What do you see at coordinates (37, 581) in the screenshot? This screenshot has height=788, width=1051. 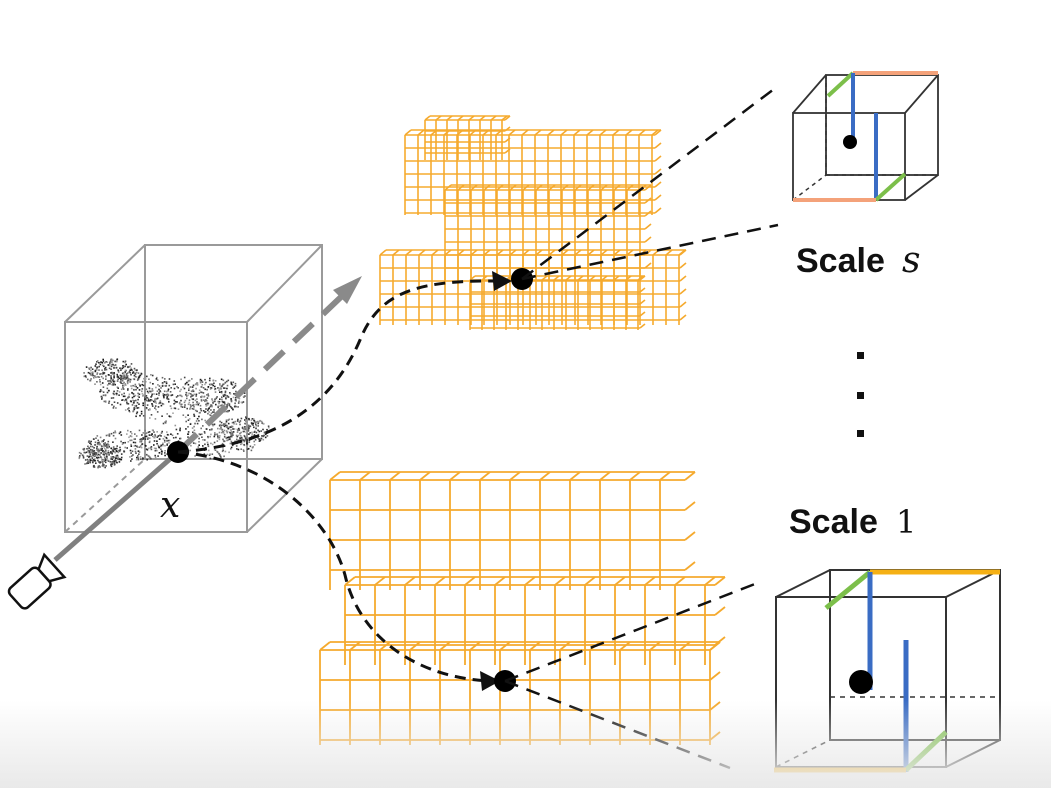 I see `camera-icon` at bounding box center [37, 581].